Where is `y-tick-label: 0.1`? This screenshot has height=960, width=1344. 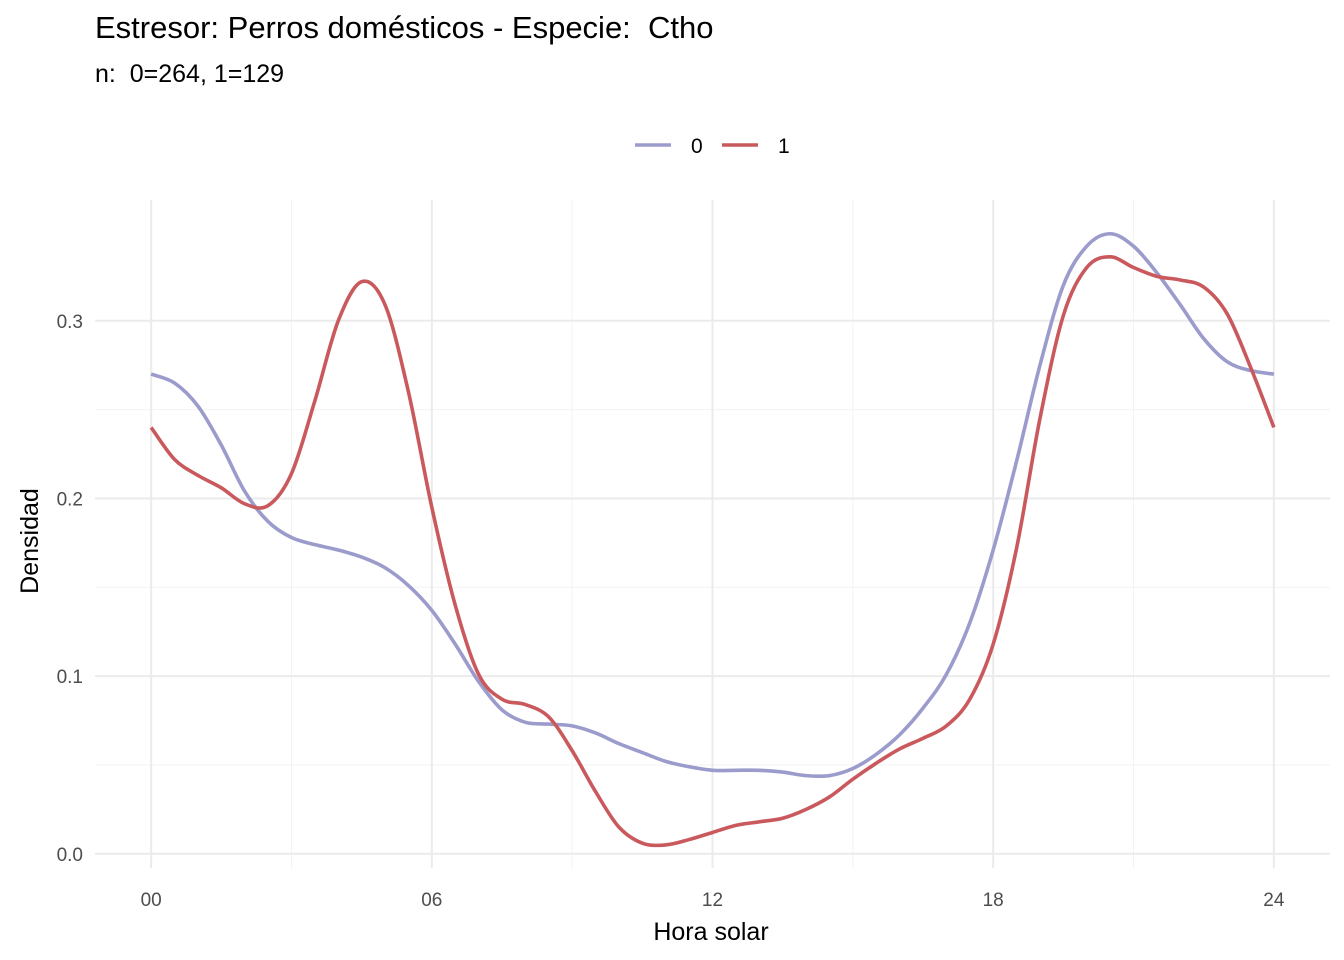
y-tick-label: 0.1 is located at coordinates (70, 677).